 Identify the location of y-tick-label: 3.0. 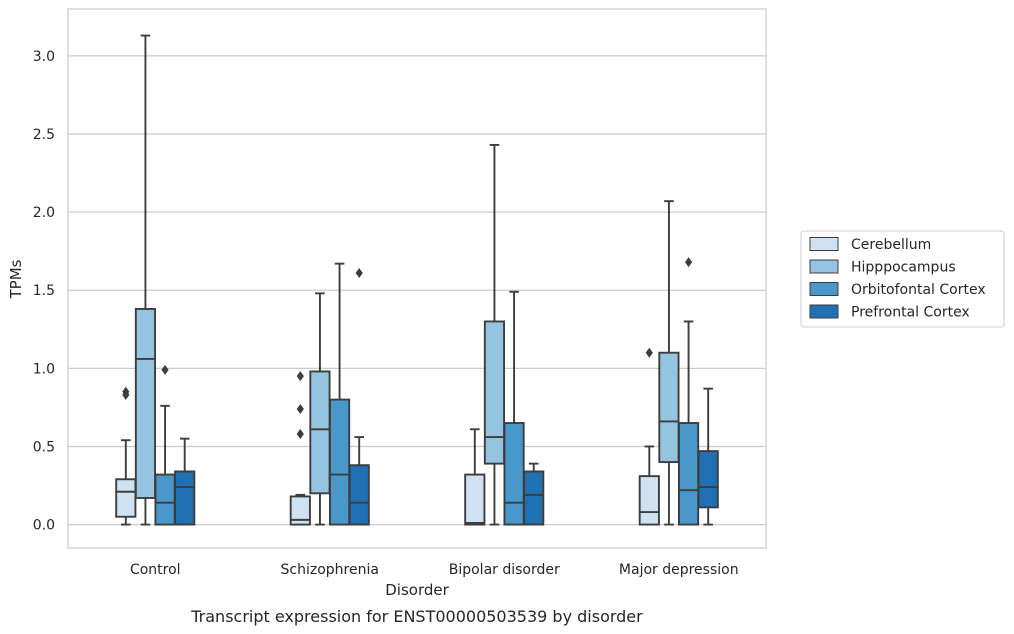
(44, 57).